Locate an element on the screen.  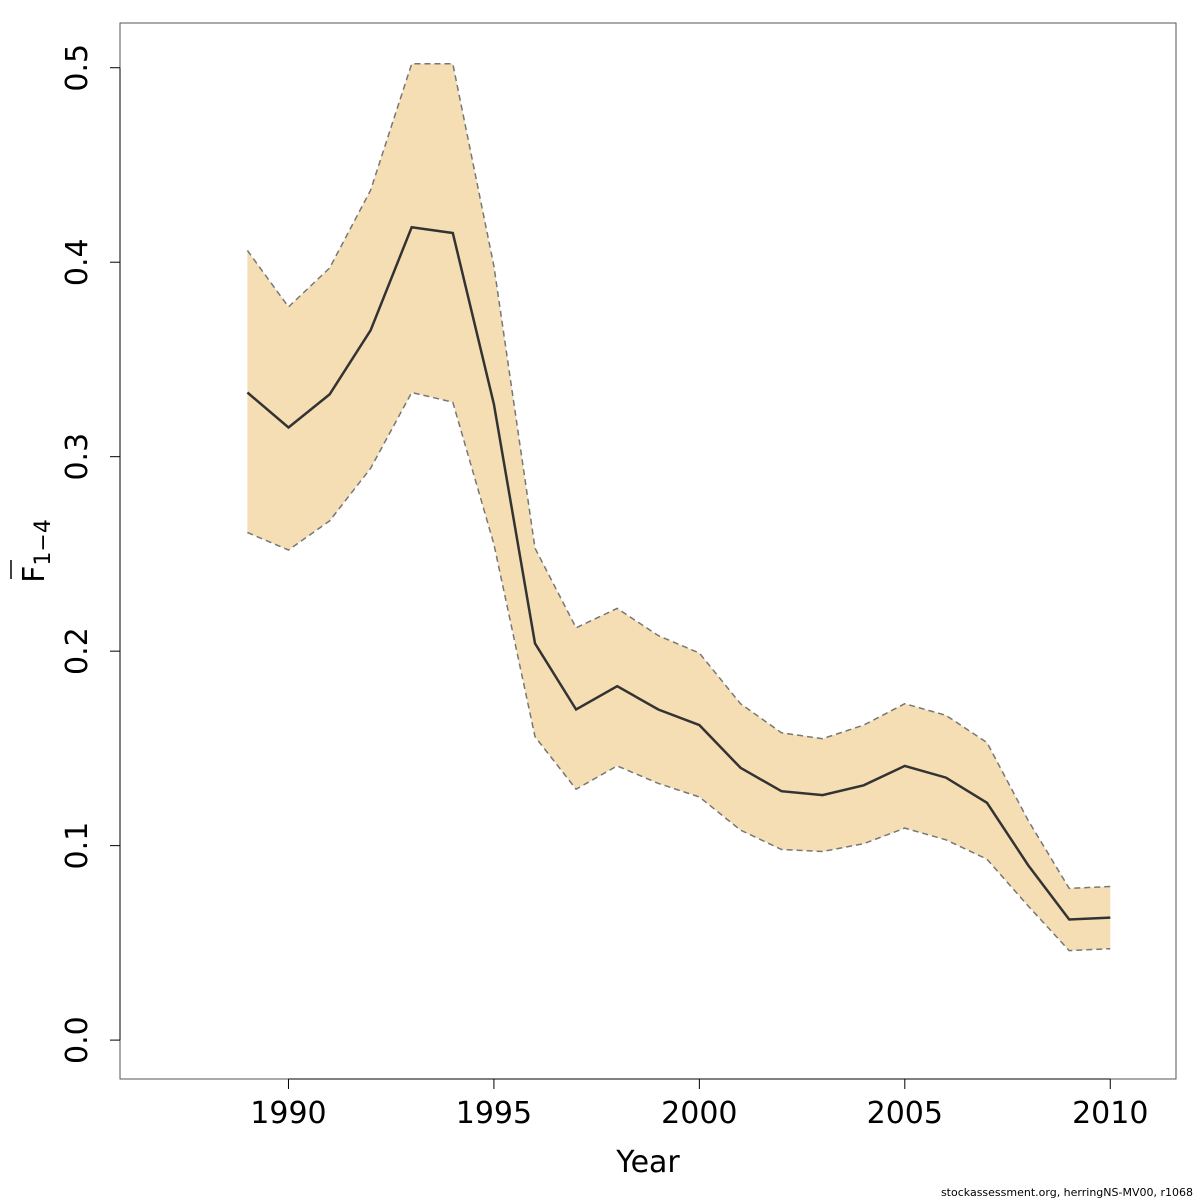
y-axis-title: F1−4 is located at coordinates (33, 551).